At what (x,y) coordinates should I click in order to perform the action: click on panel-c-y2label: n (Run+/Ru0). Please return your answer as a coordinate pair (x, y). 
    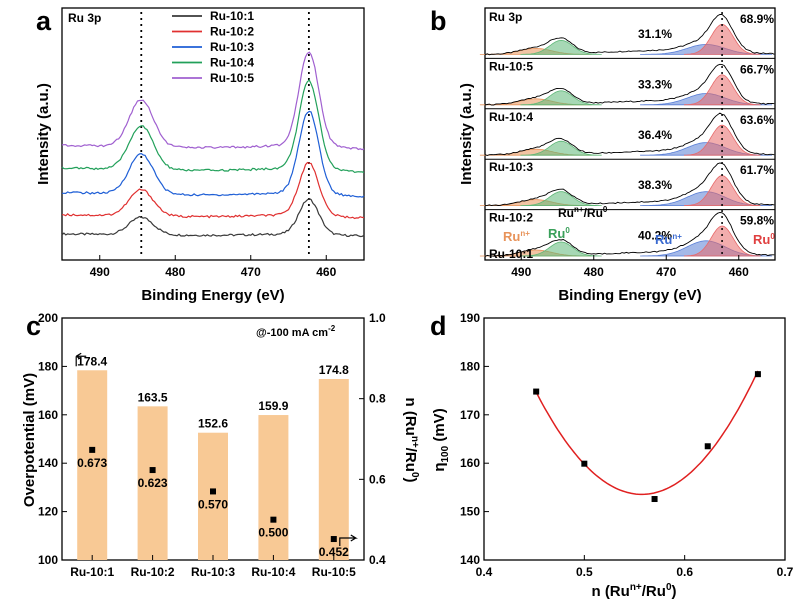
    Looking at the image, I should click on (411, 439).